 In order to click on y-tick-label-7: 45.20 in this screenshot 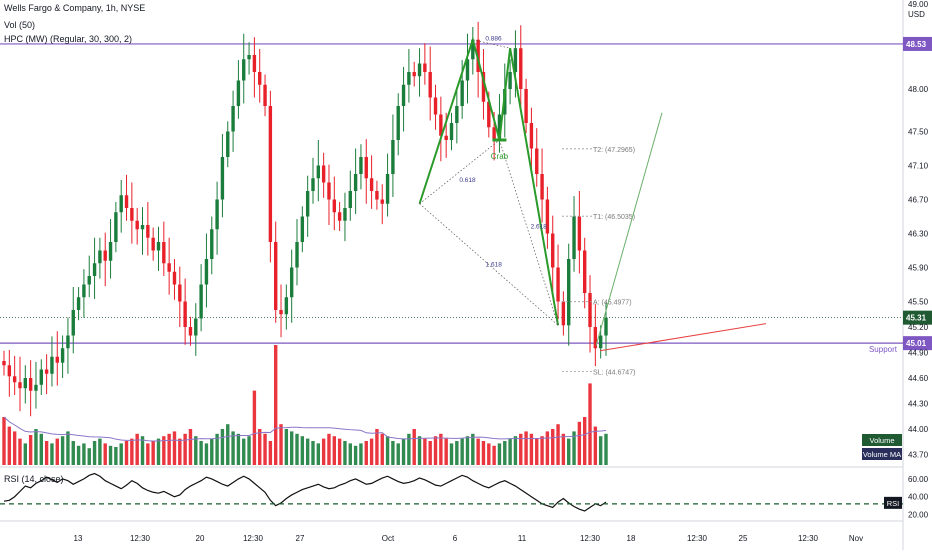, I will do `click(918, 327)`.